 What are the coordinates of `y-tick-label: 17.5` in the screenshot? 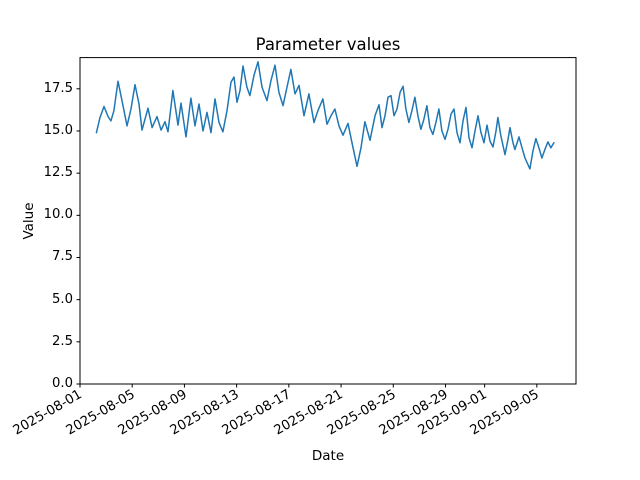 It's located at (58, 88).